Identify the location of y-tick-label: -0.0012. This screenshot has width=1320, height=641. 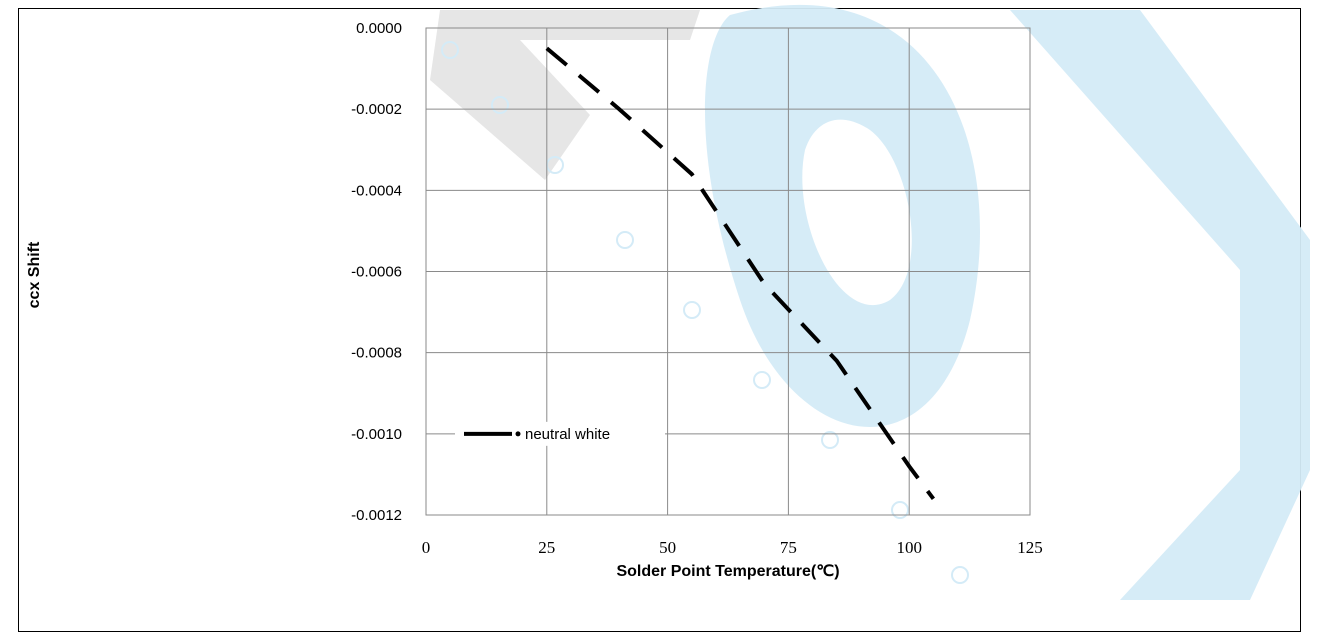
(376, 515).